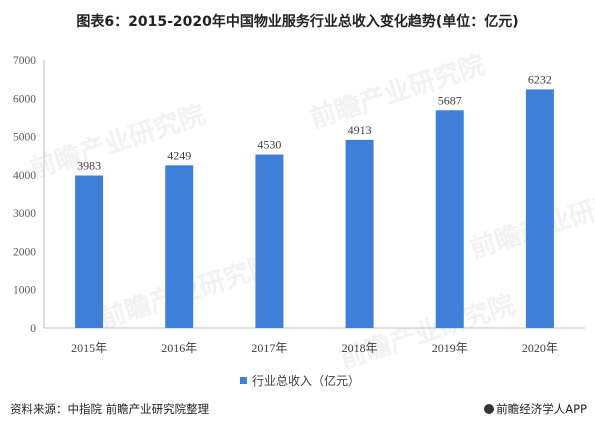 The height and width of the screenshot is (427, 595). Describe the element at coordinates (24, 61) in the screenshot. I see `y-tick-label: 7000` at that location.